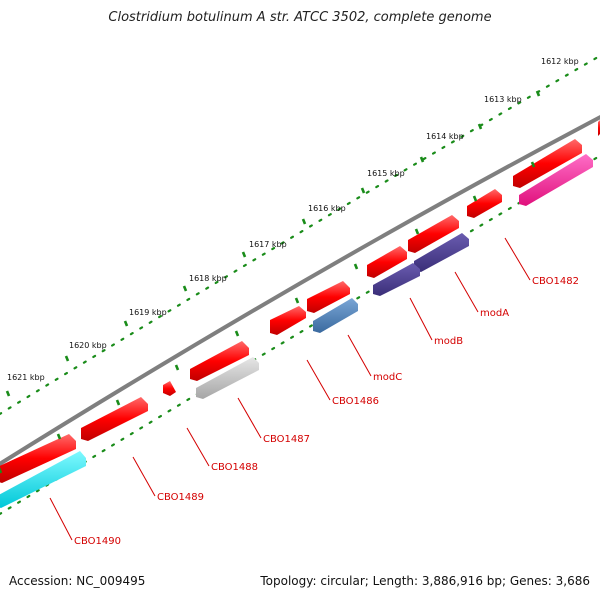  Describe the element at coordinates (494, 313) in the screenshot. I see `gene-label-modA: modA` at that location.